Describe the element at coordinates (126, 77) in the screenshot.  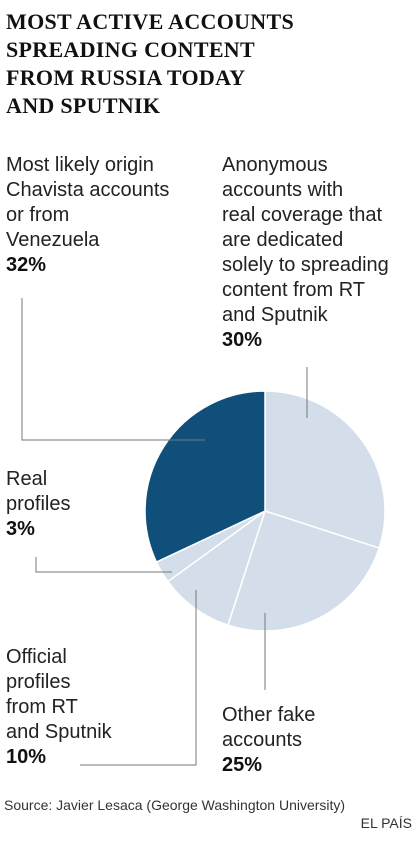
I see `title-line: FROM RUSSIA TODAY` at that location.